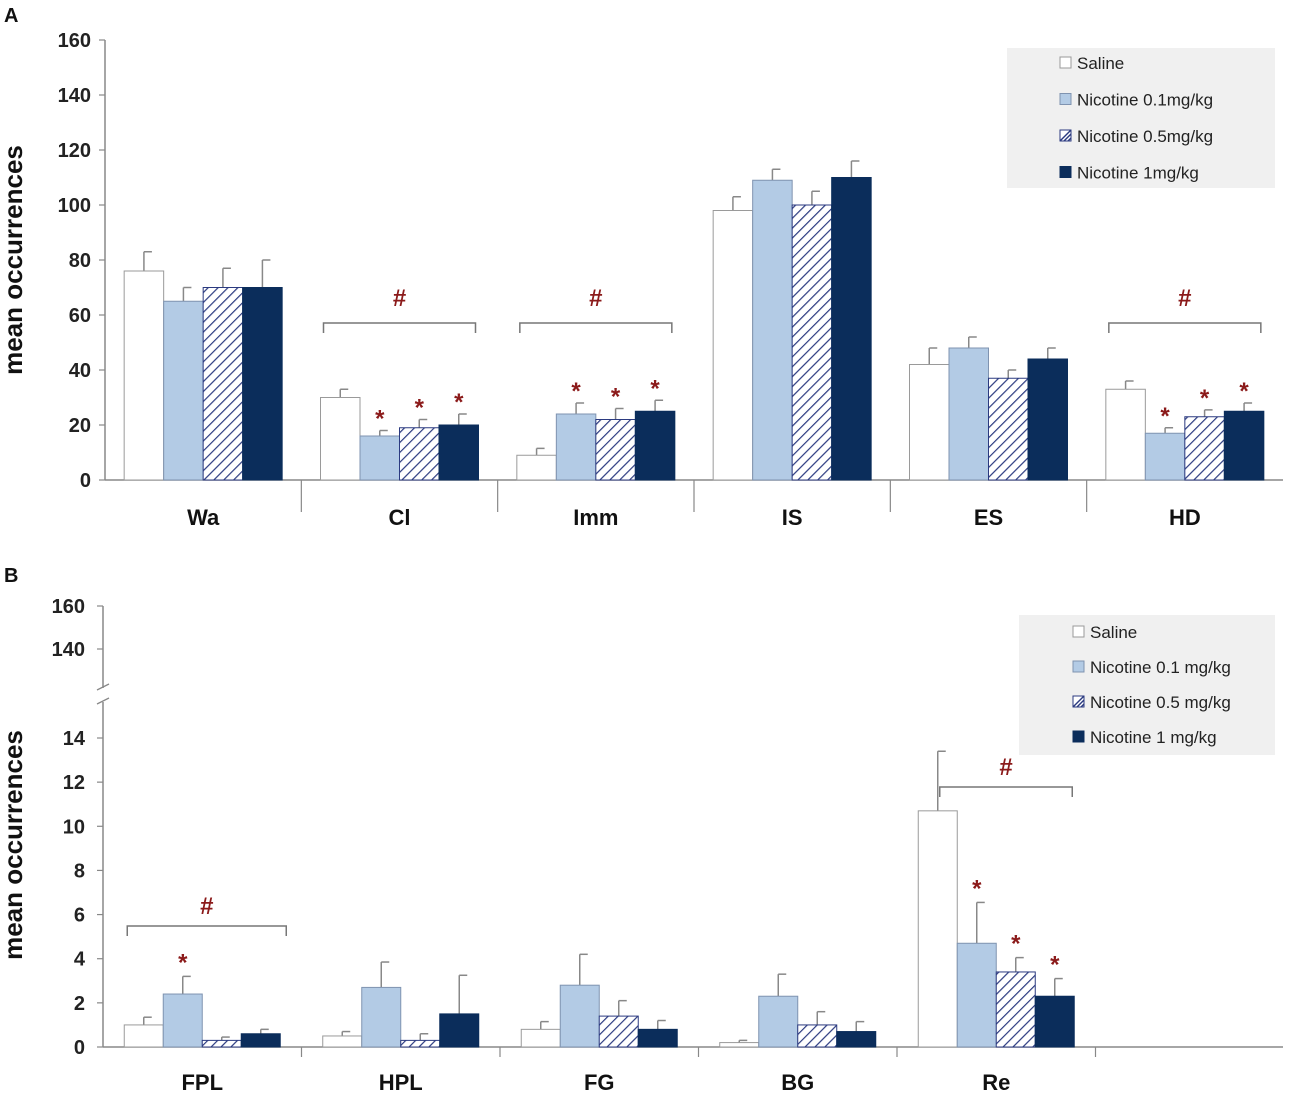 This screenshot has height=1097, width=1300. I want to click on category-label: ES, so click(988, 517).